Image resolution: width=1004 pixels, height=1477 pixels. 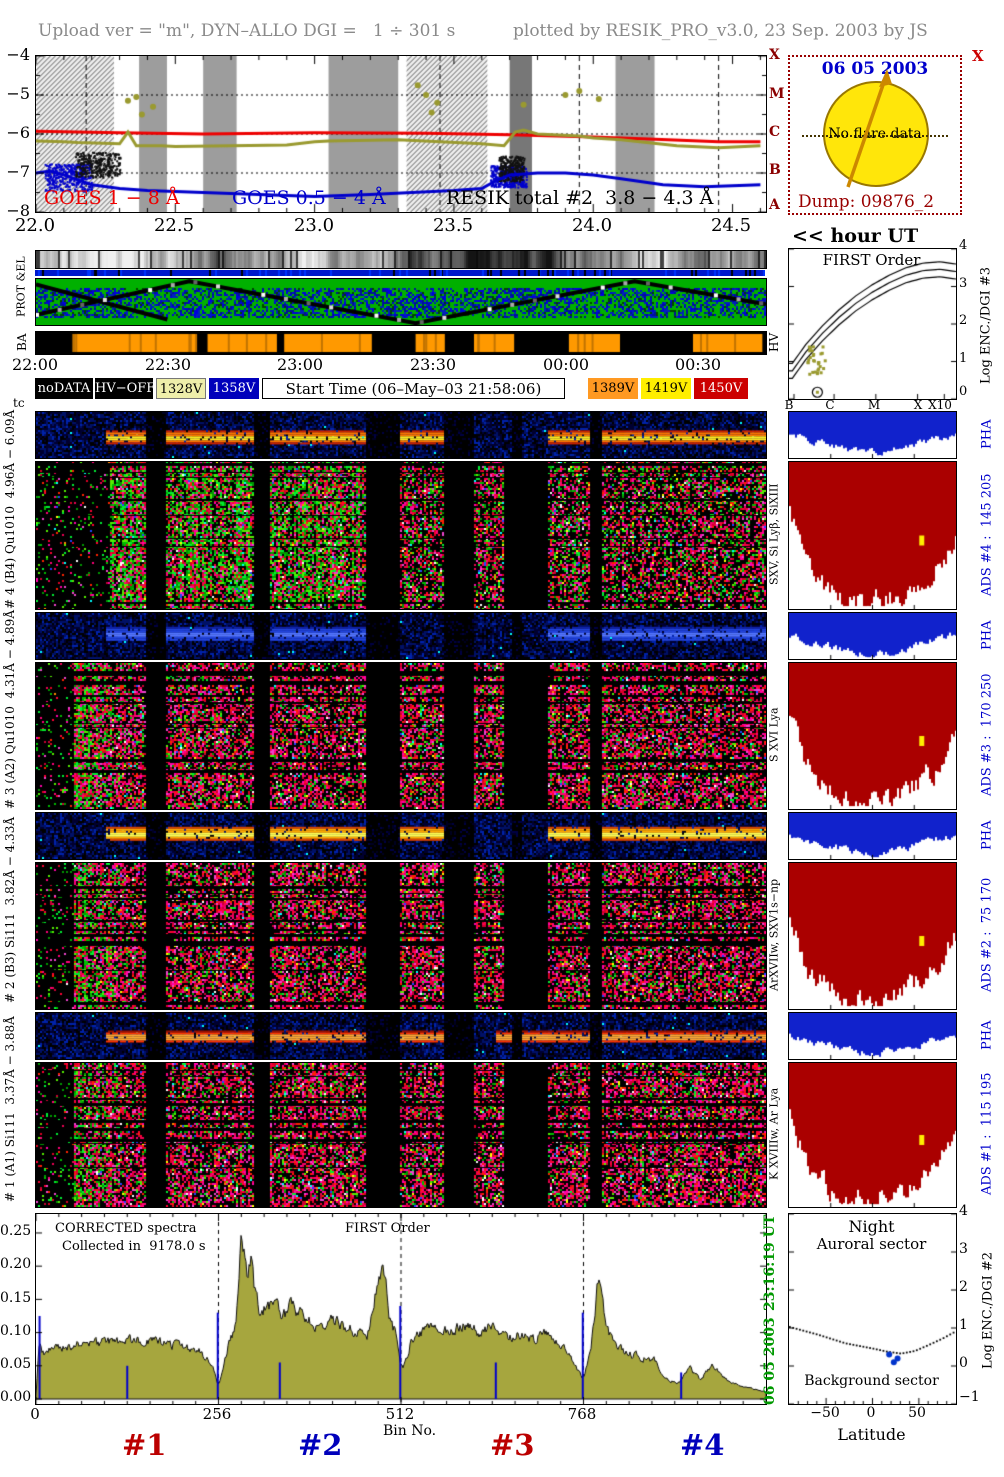 What do you see at coordinates (978, 56) in the screenshot?
I see `corner-x-mark: X` at bounding box center [978, 56].